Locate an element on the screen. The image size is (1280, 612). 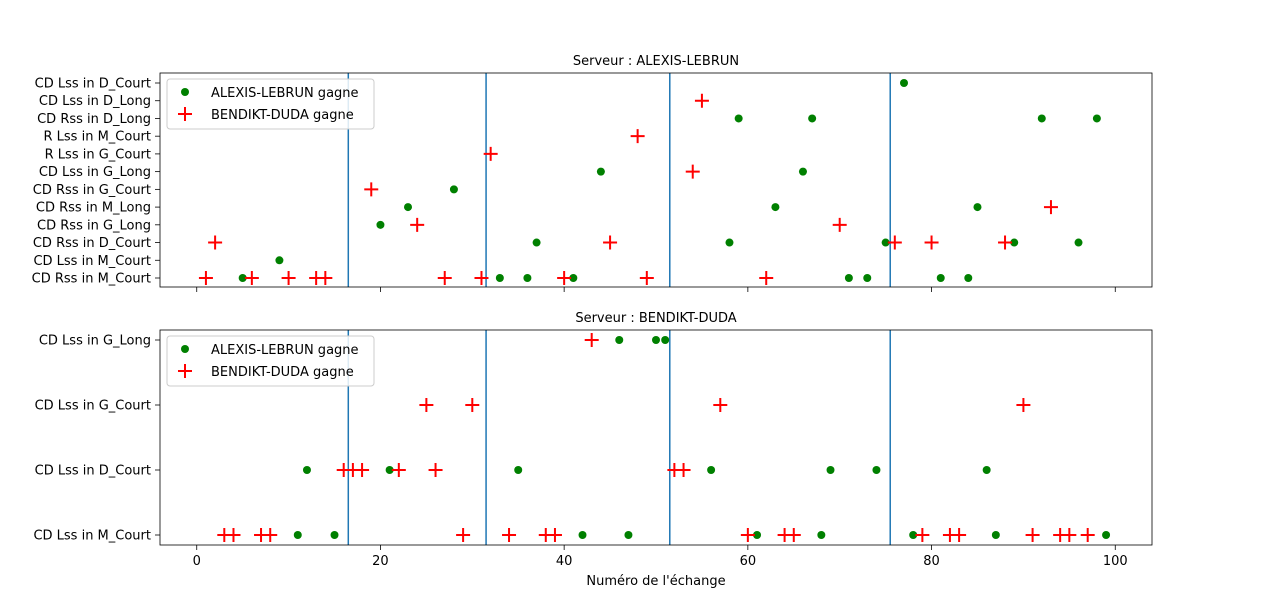
y-tick-label: CD Rss in D_Court is located at coordinates (92, 243).